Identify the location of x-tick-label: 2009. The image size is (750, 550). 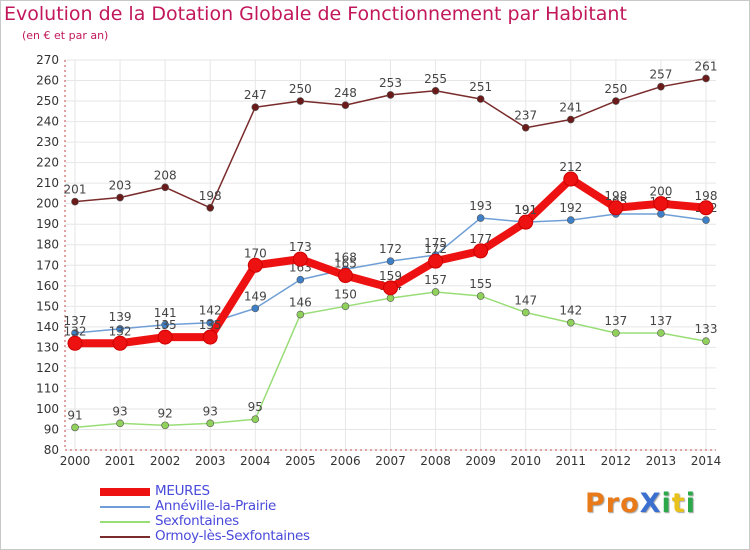
(480, 461).